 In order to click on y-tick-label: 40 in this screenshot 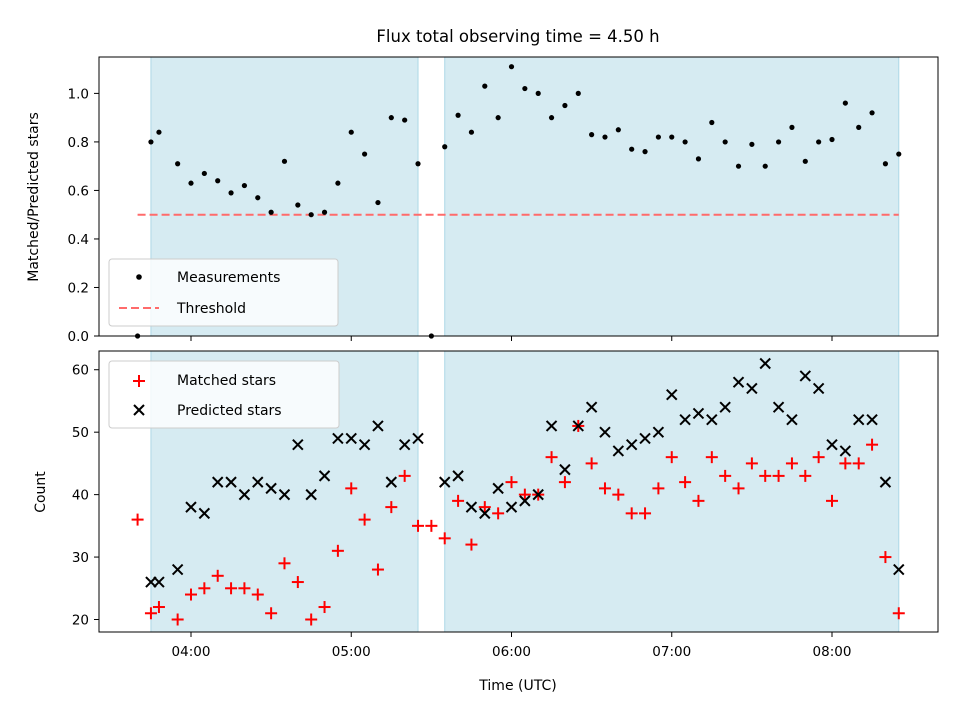, I will do `click(80, 496)`.